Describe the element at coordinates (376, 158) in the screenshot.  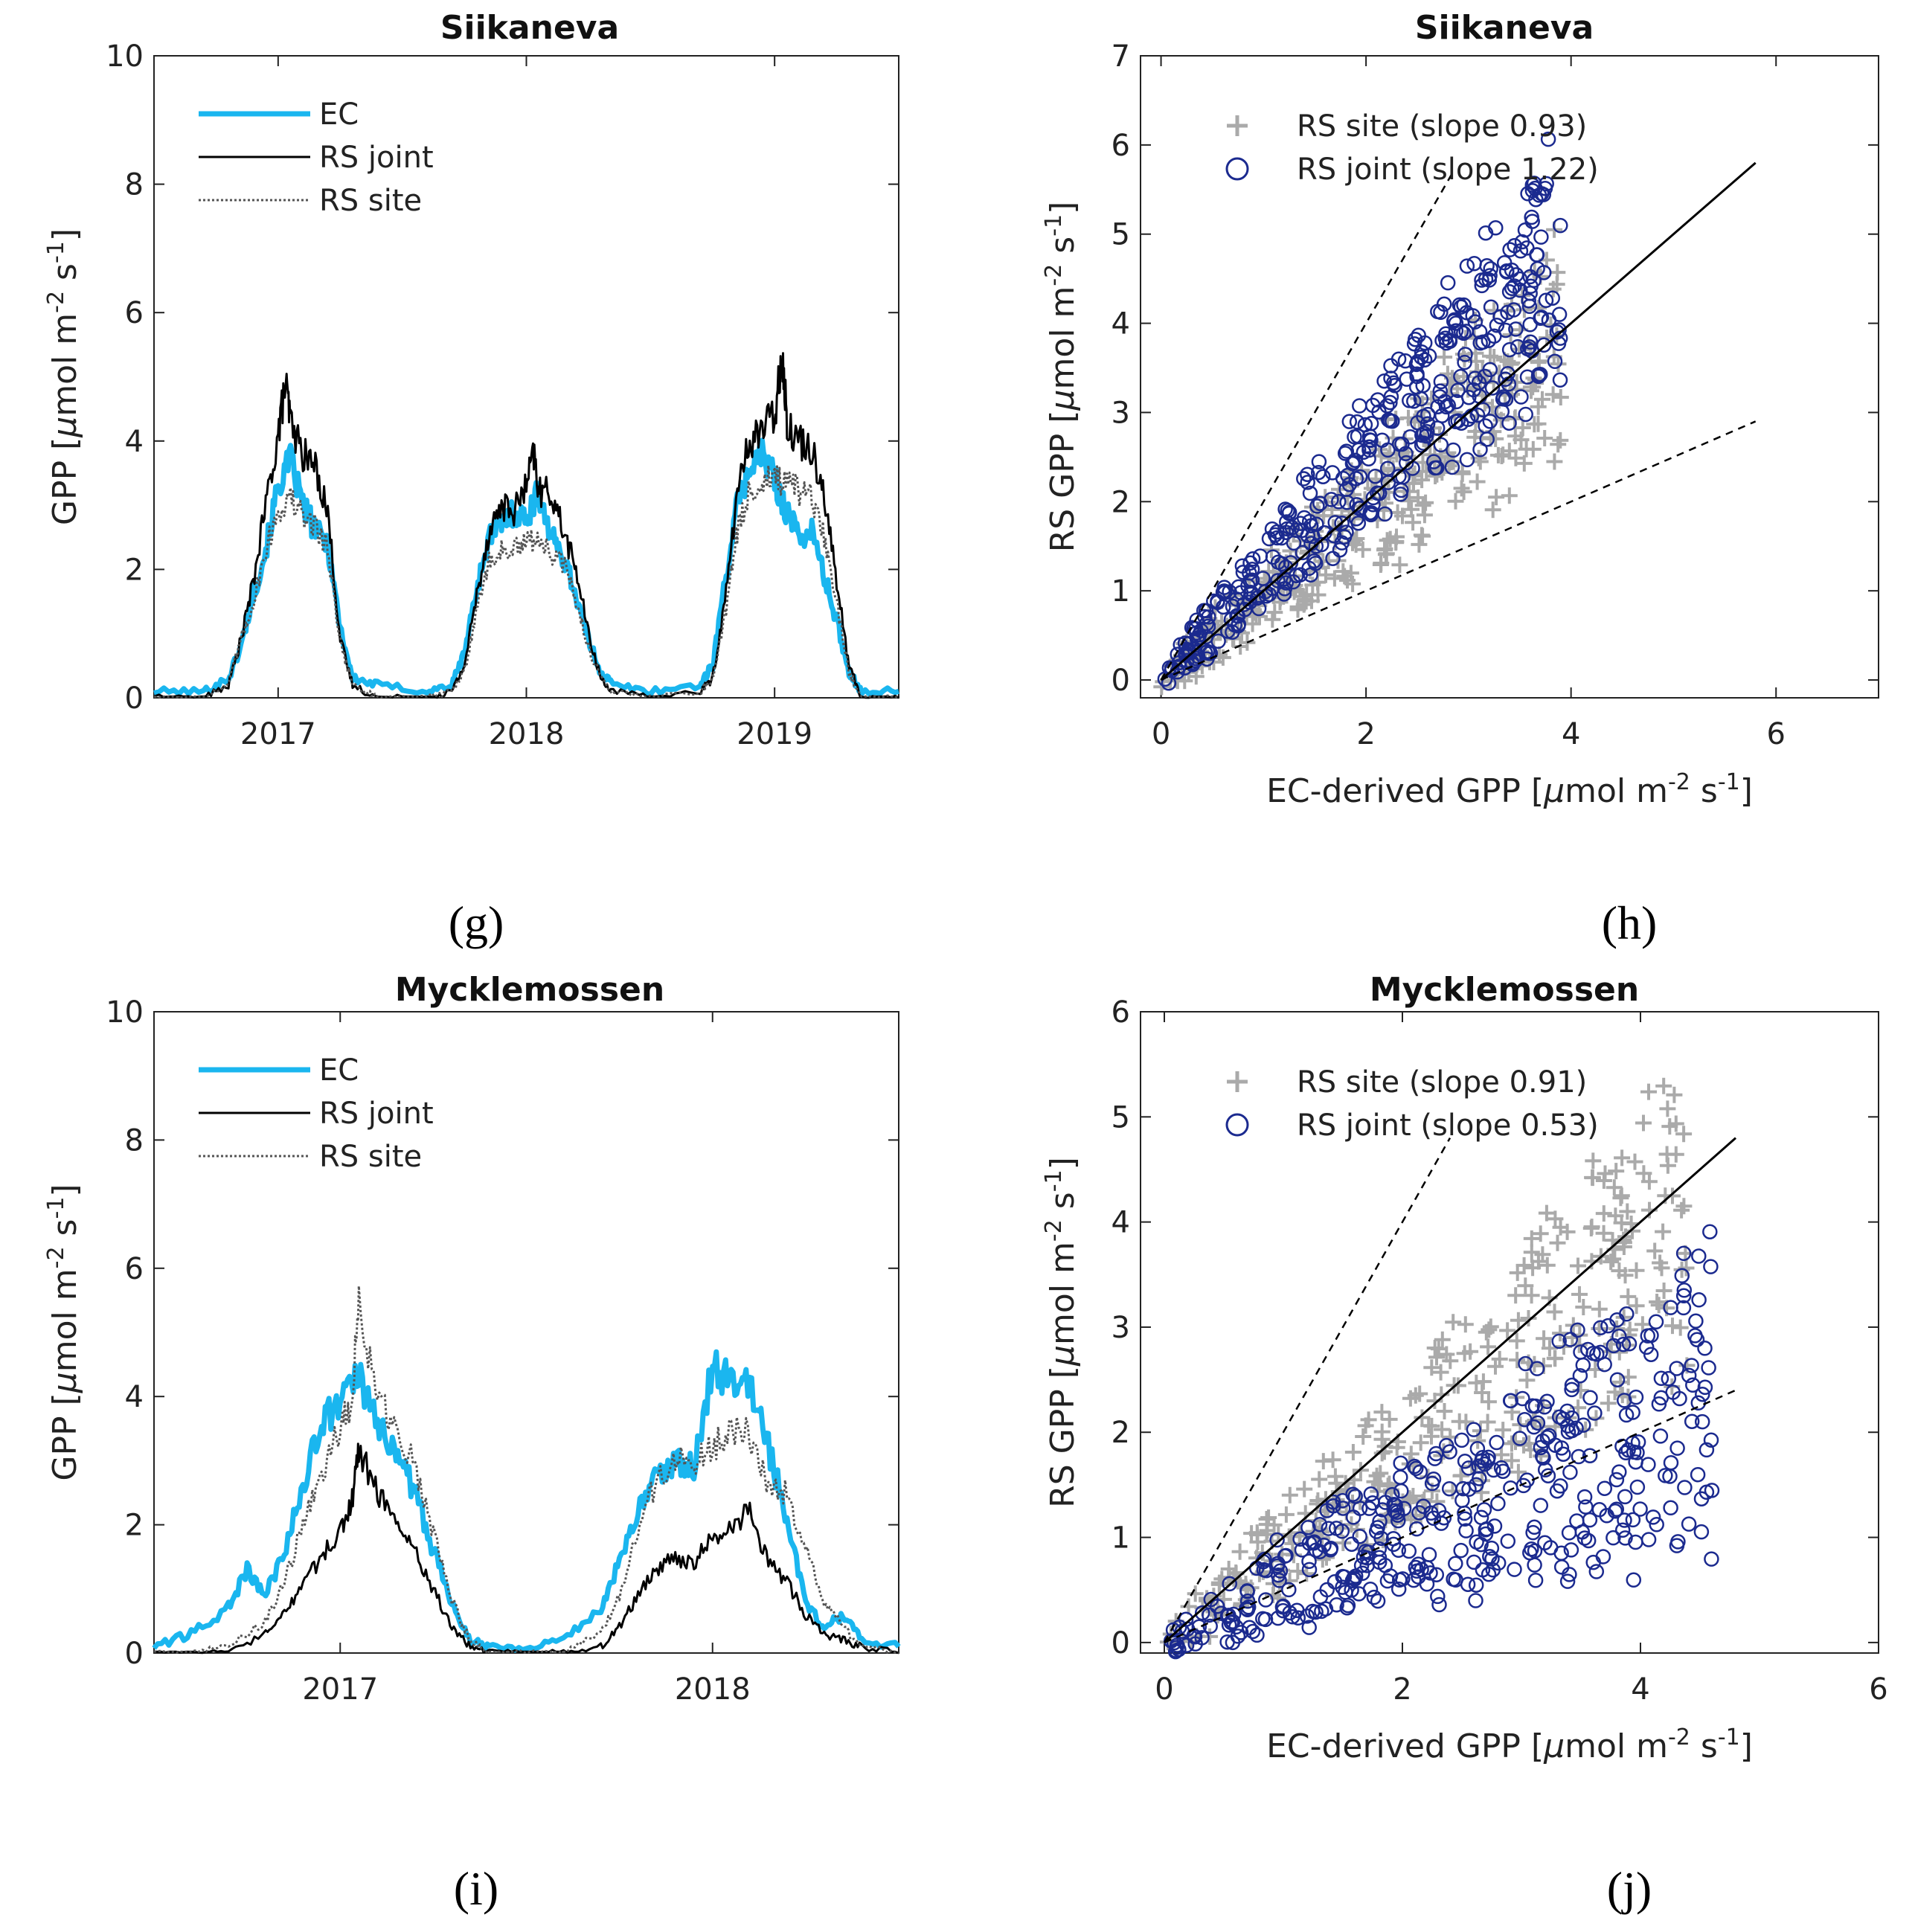
I see `legend-label: RS joint` at that location.